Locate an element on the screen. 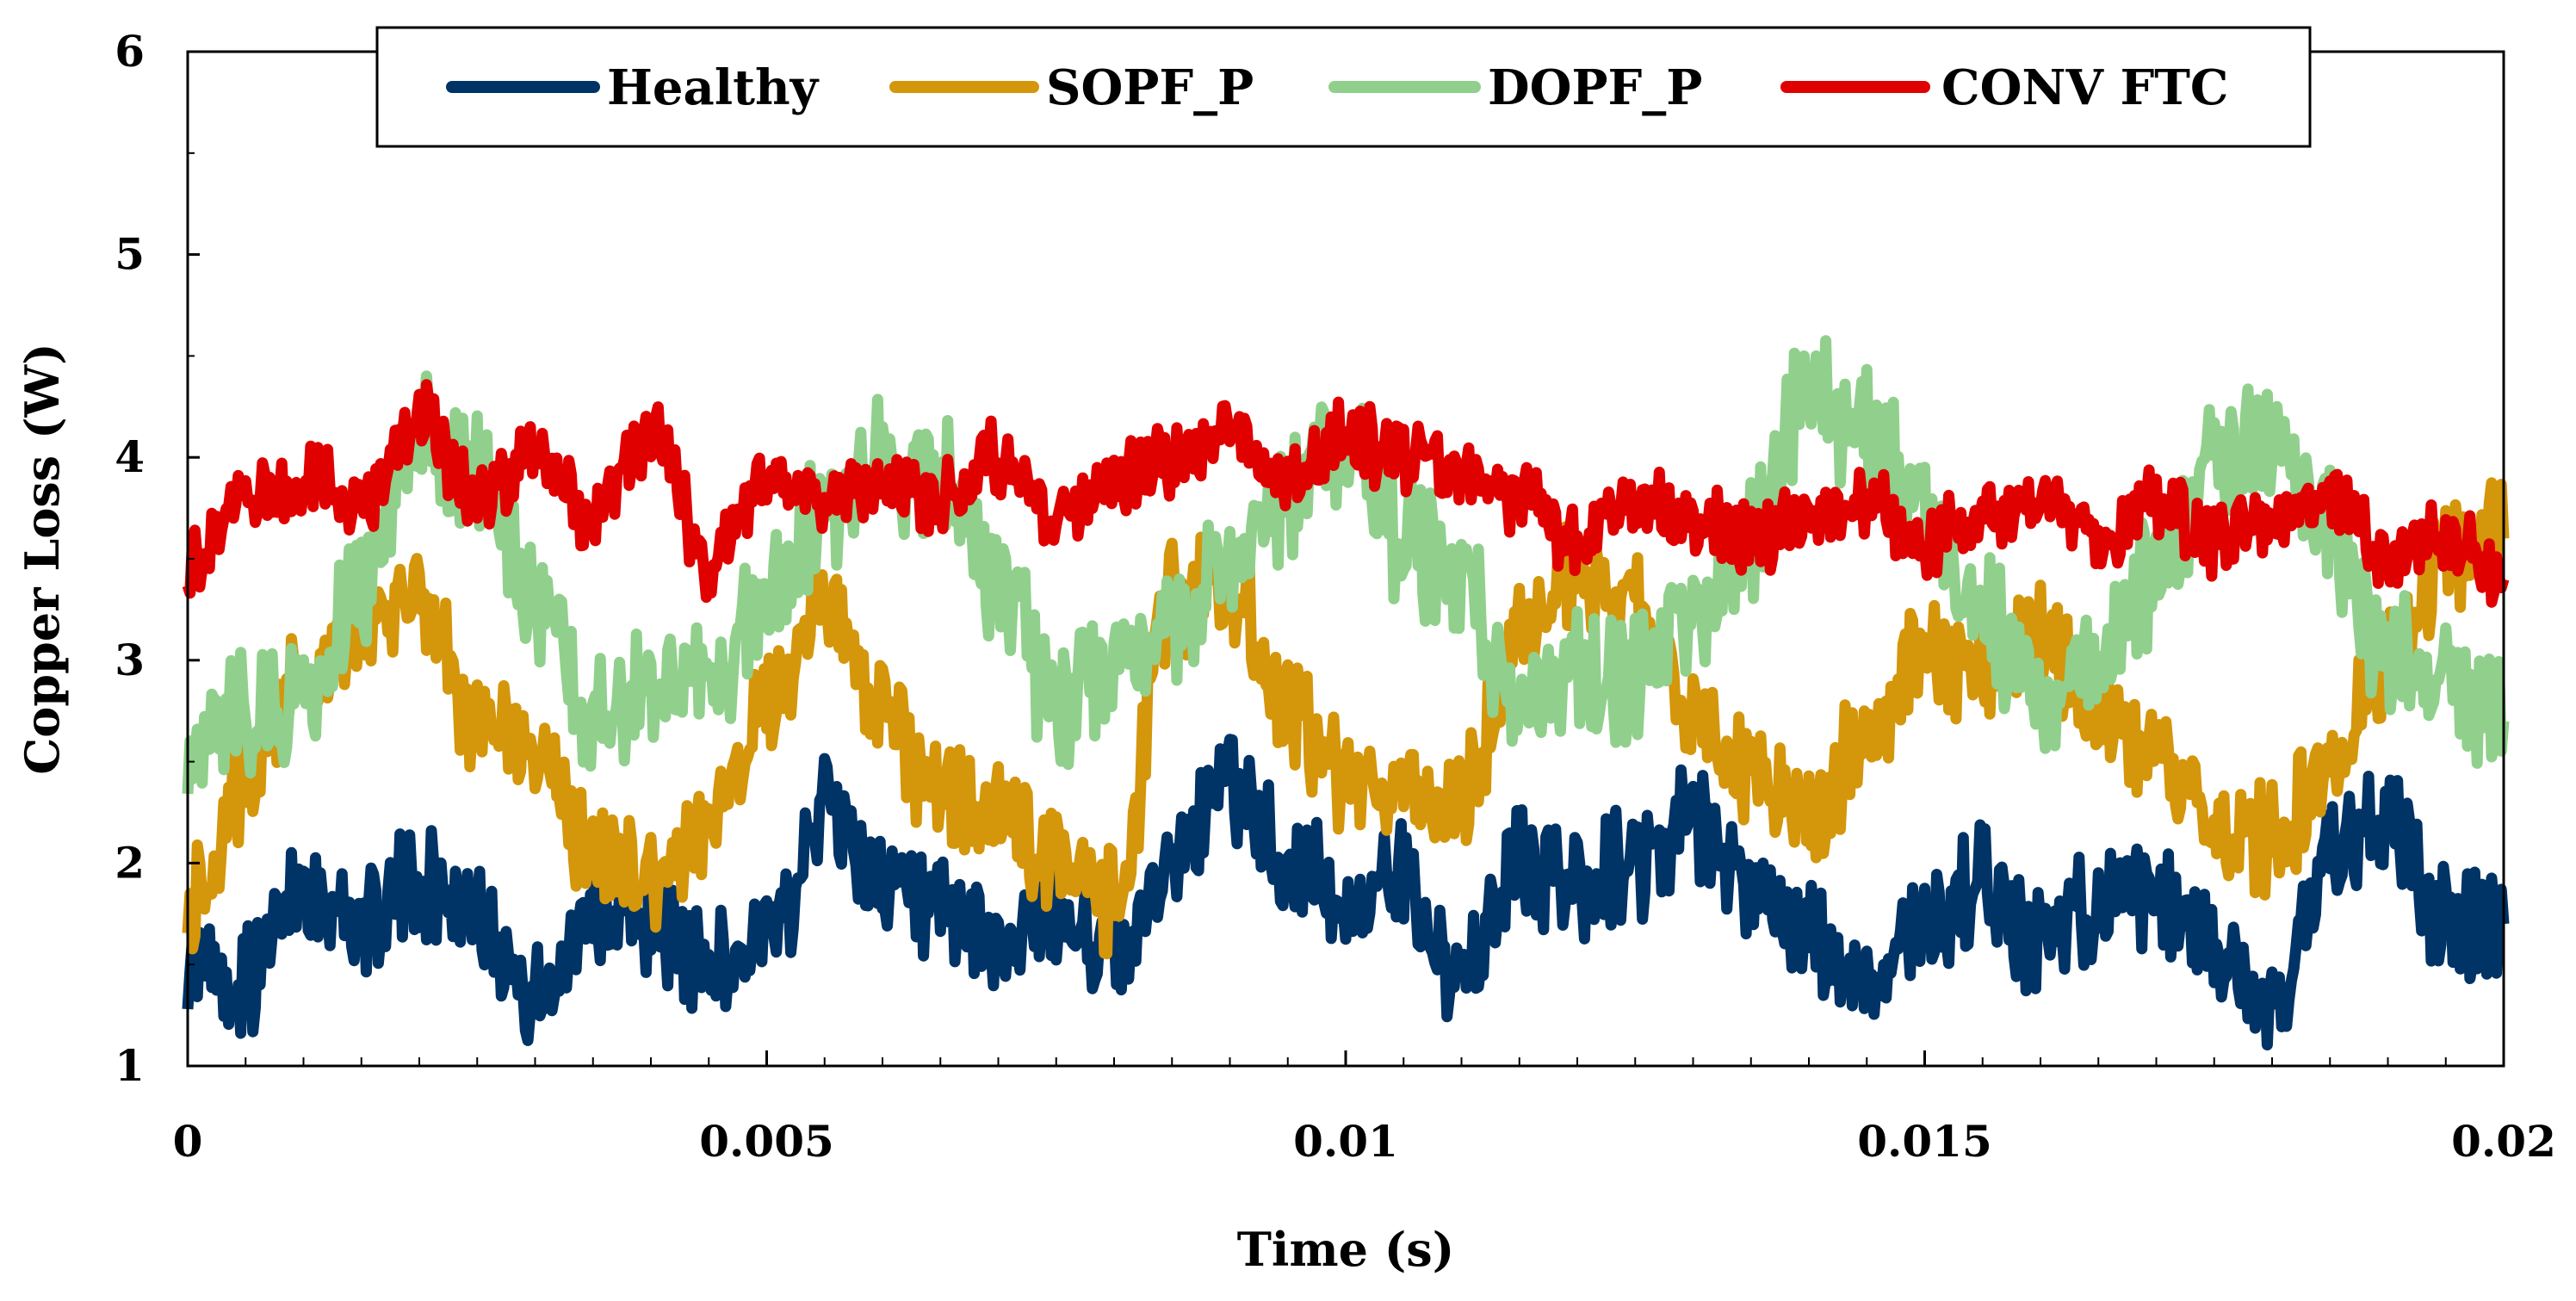 This screenshot has height=1301, width=2576. x-tick-label: 0.005 is located at coordinates (767, 1141).